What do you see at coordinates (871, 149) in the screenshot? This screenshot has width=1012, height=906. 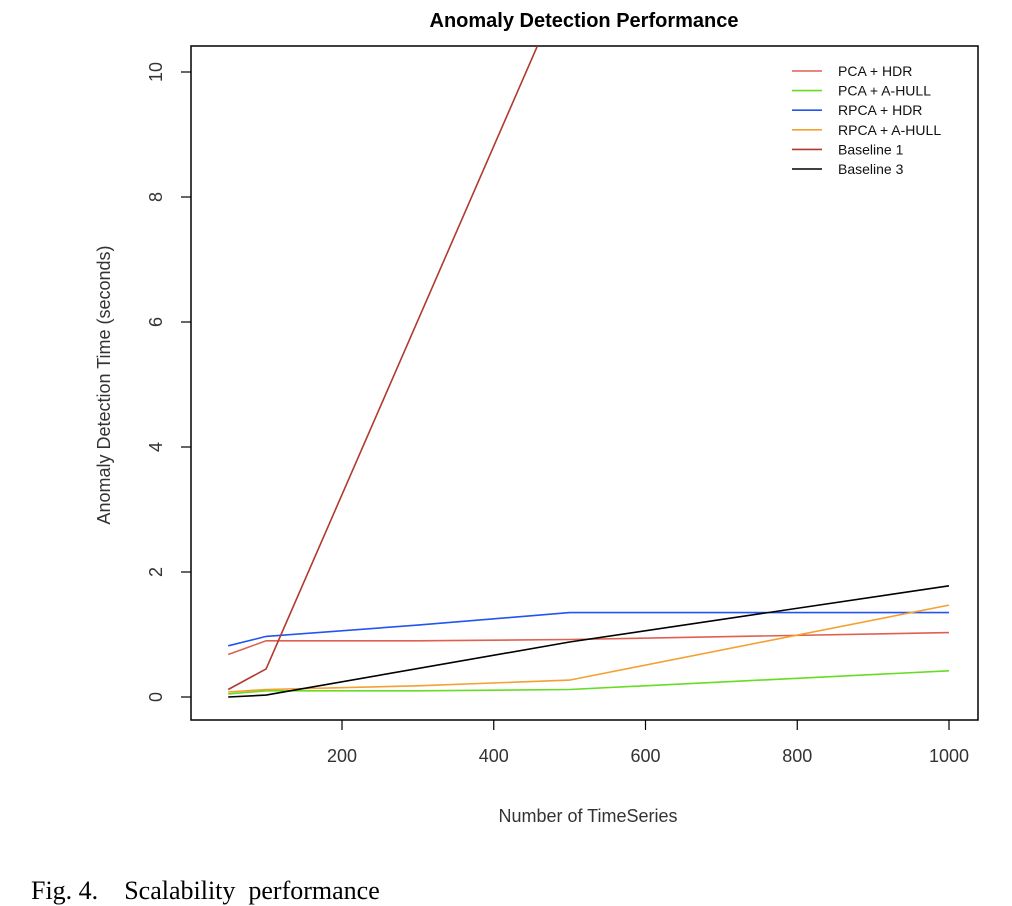 I see `legend-entry: Baseline 1` at bounding box center [871, 149].